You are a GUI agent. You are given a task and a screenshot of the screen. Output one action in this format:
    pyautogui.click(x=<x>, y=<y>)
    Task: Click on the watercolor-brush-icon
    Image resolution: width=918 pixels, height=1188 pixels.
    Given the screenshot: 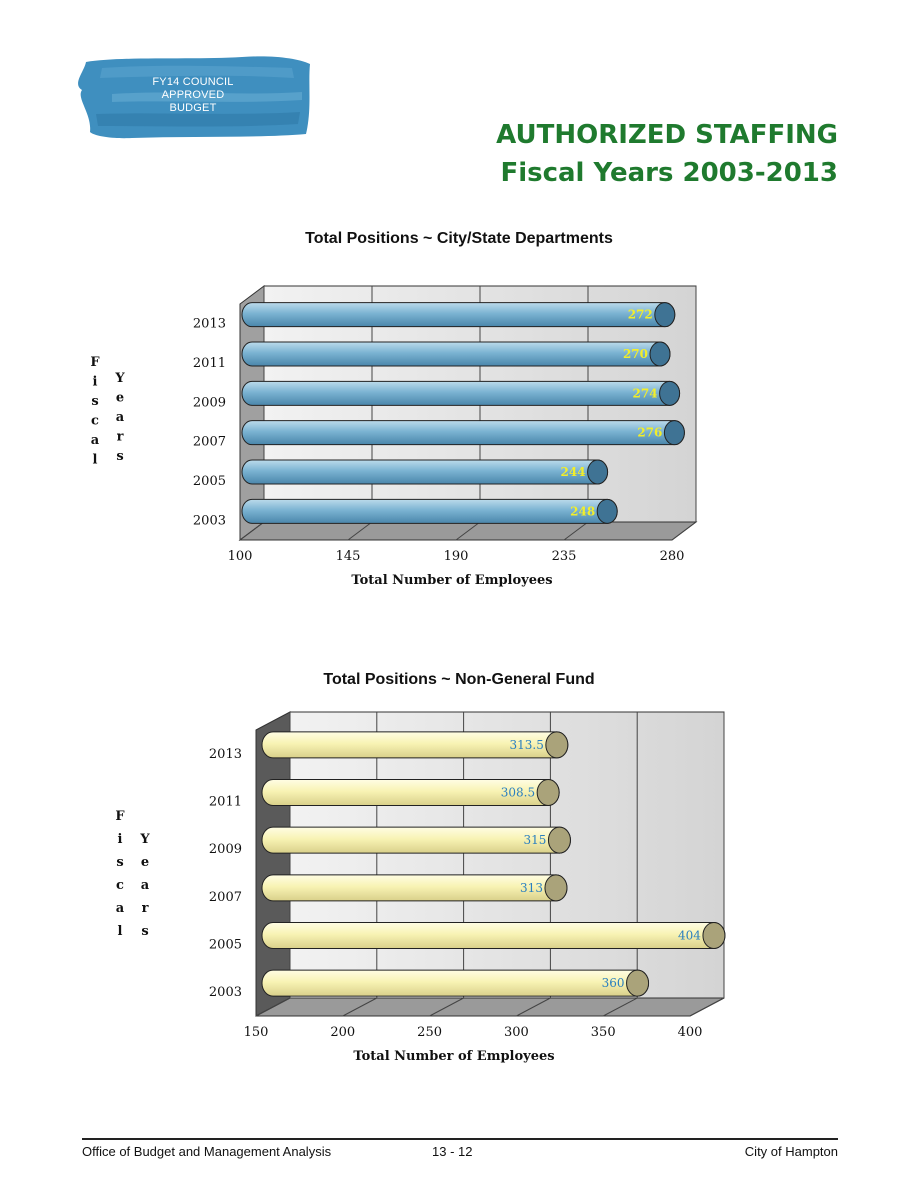 What is the action you would take?
    pyautogui.click(x=194, y=97)
    